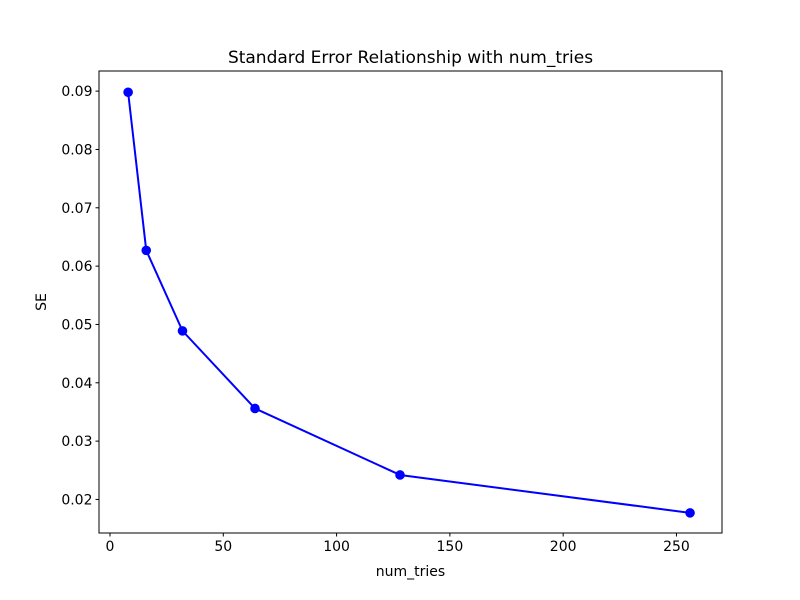 The image size is (800, 600). I want to click on y-tick-label: 0.09, so click(76, 92).